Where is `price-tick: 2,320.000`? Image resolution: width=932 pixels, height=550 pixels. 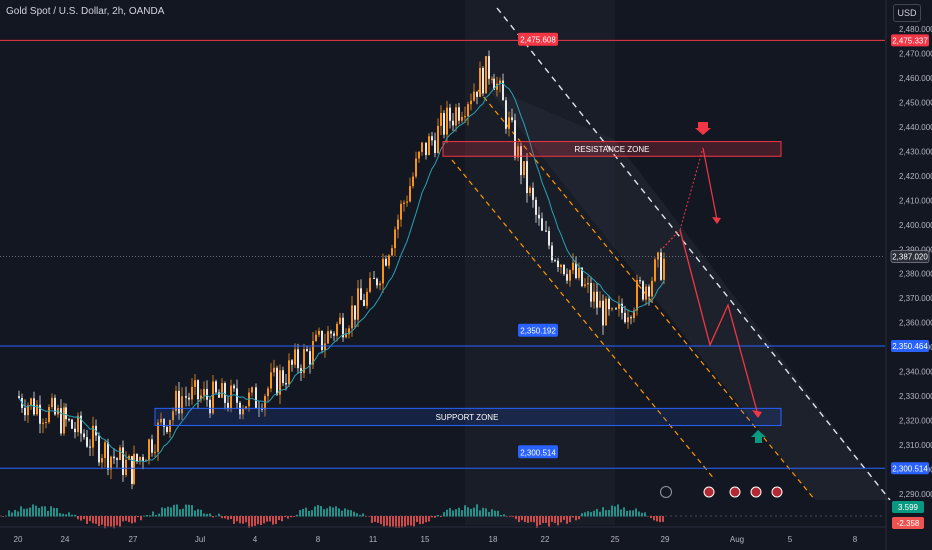 price-tick: 2,320.000 is located at coordinates (915, 421).